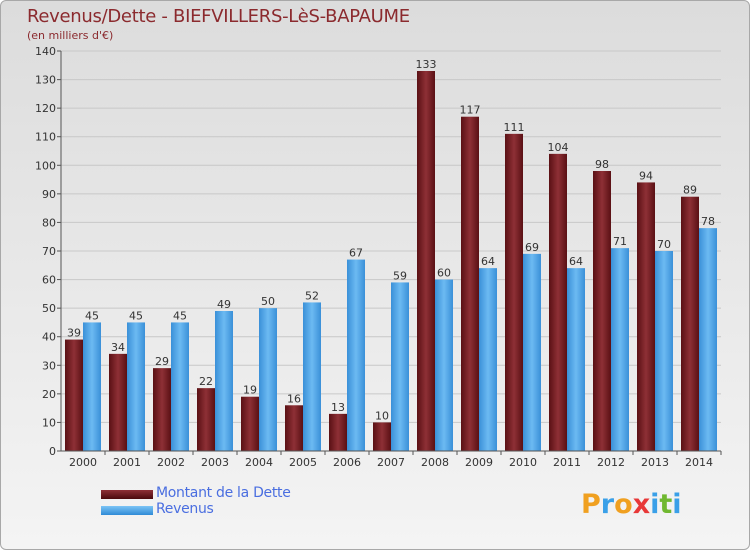 The width and height of the screenshot is (750, 550). What do you see at coordinates (382, 415) in the screenshot?
I see `data-label-dette: 10` at bounding box center [382, 415].